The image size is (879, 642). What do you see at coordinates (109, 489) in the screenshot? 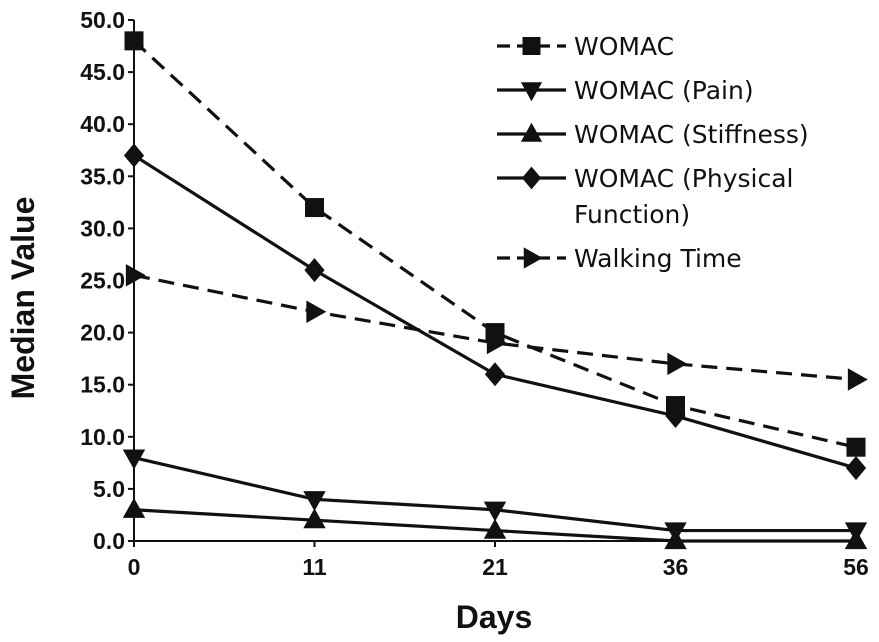
I see `y-tick-label: 5.0` at bounding box center [109, 489].